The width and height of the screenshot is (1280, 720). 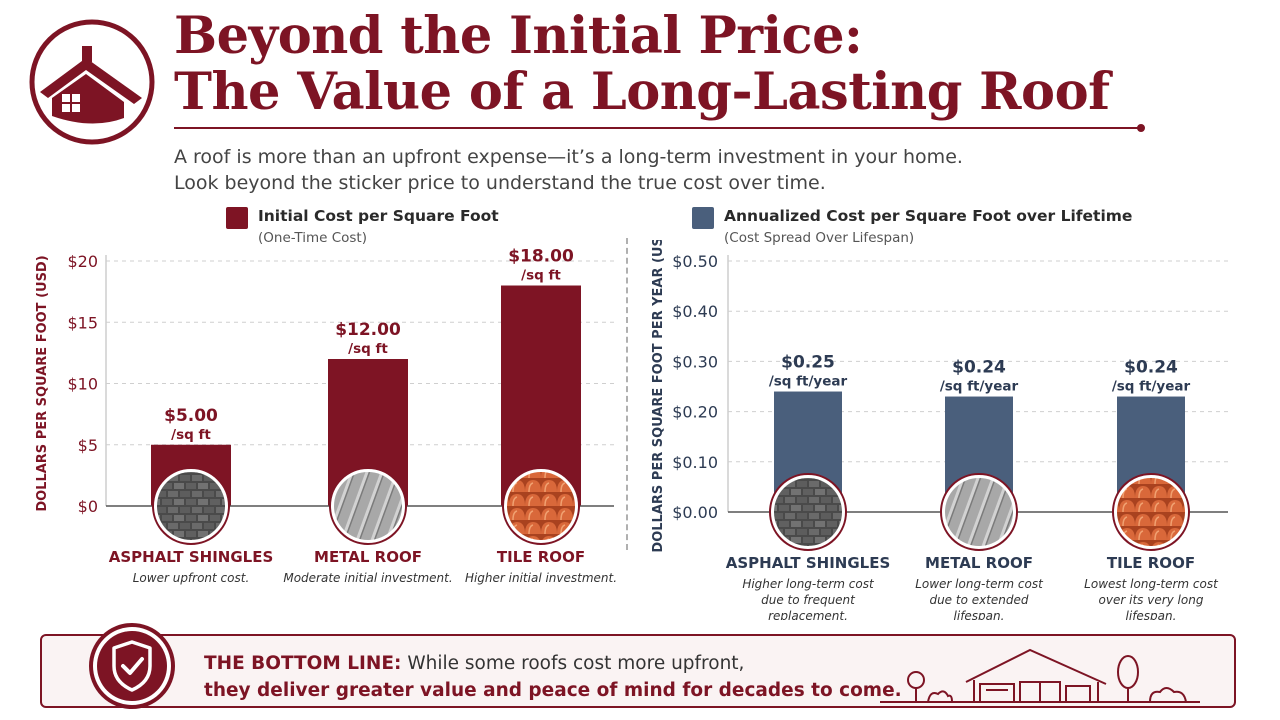 What do you see at coordinates (695, 311) in the screenshot?
I see `y-tick-label: $0.40` at bounding box center [695, 311].